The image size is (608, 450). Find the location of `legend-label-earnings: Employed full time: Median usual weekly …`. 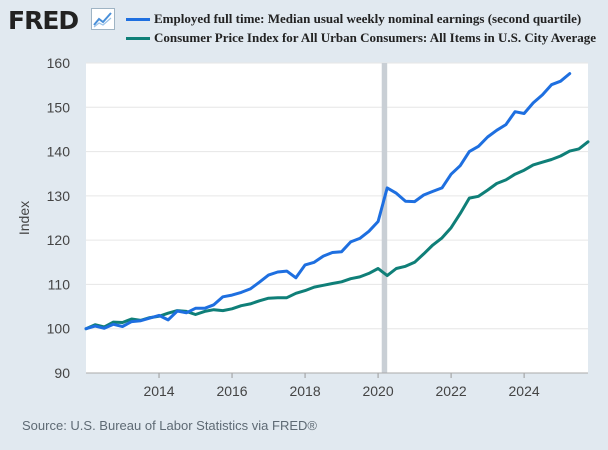

legend-label-earnings: Employed full time: Median usual weekly … is located at coordinates (368, 18).